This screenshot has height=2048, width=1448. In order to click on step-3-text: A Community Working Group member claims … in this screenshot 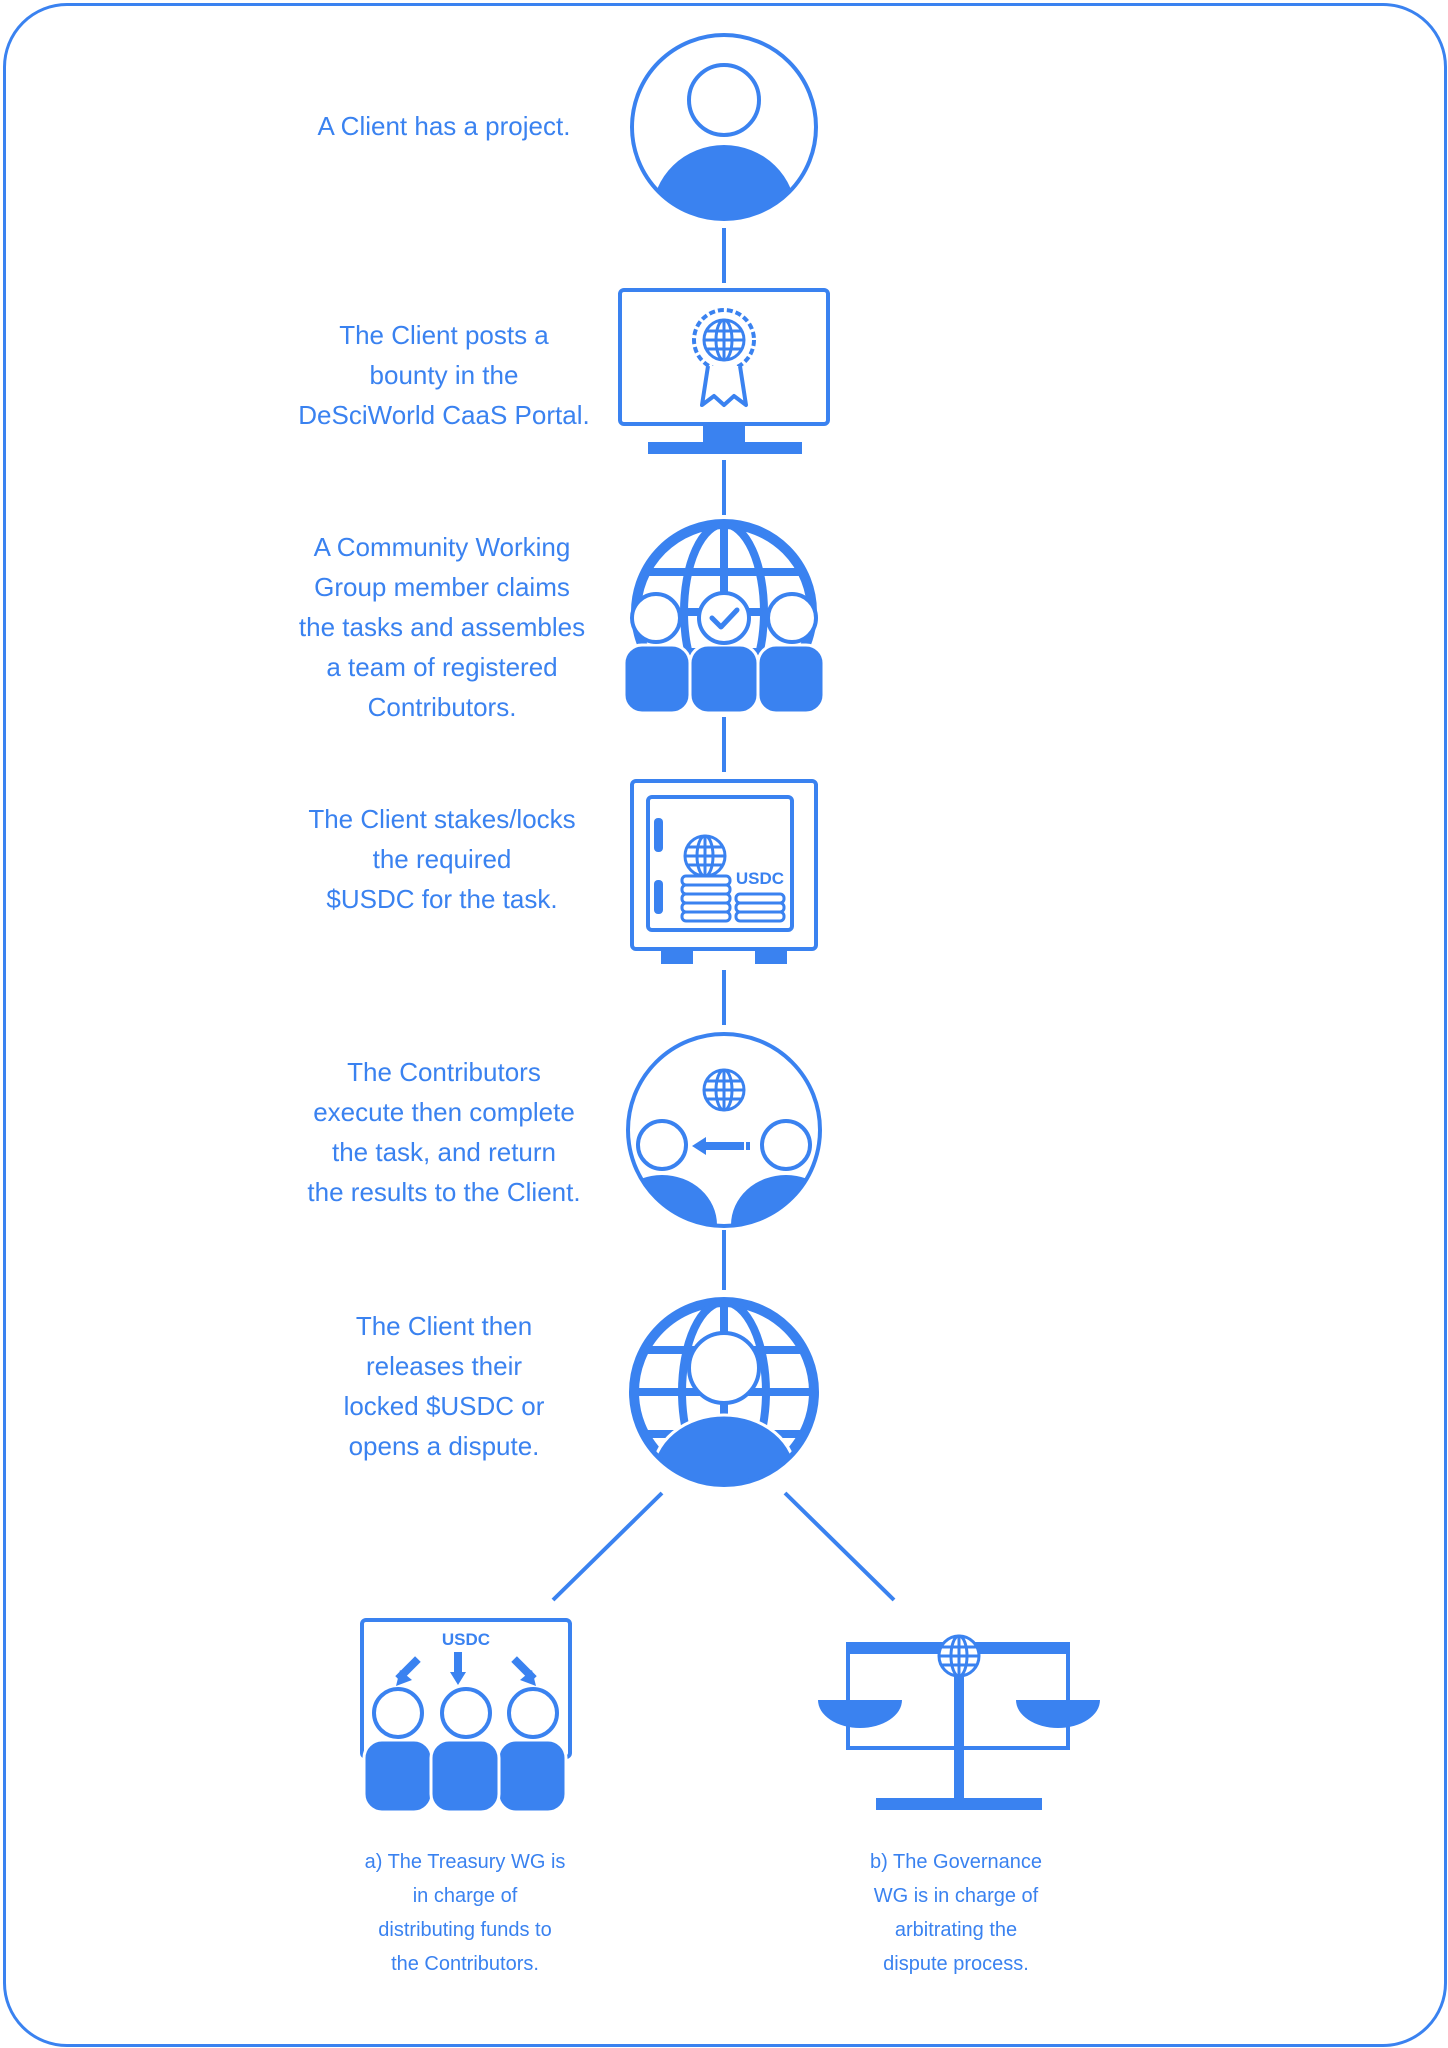, I will do `click(442, 627)`.